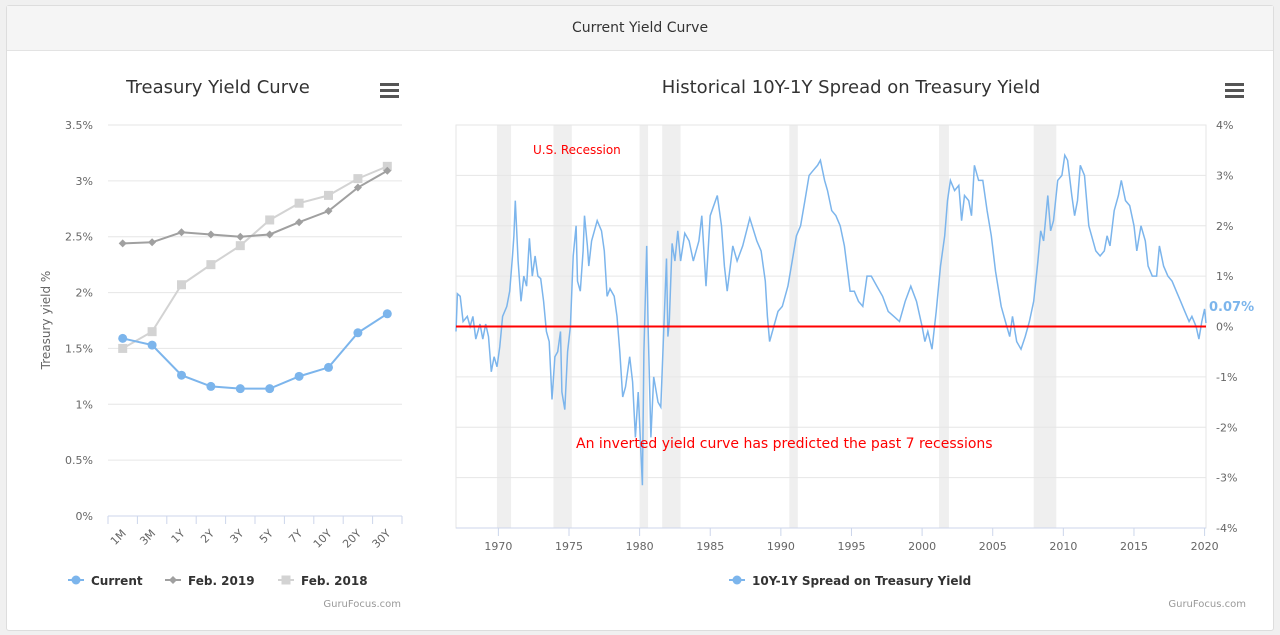  Describe the element at coordinates (1226, 478) in the screenshot. I see `y-tick-label: -3%` at that location.